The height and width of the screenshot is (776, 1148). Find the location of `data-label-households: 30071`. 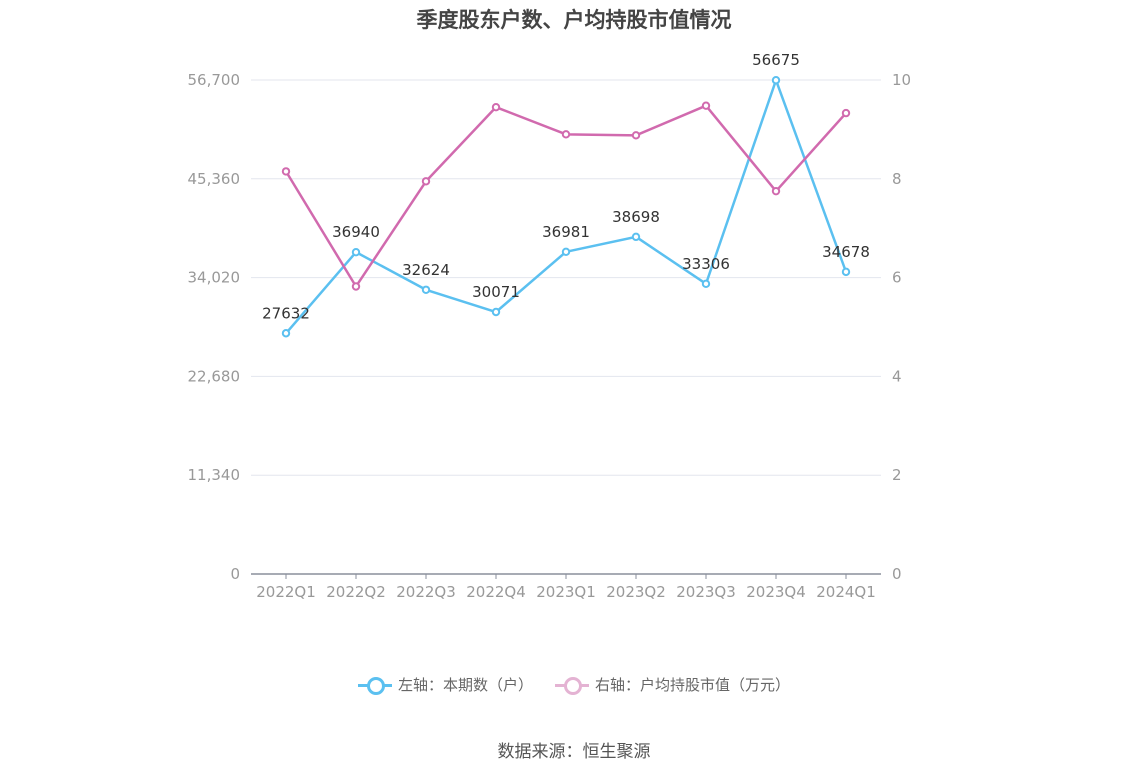

data-label-households: 30071 is located at coordinates (496, 292).